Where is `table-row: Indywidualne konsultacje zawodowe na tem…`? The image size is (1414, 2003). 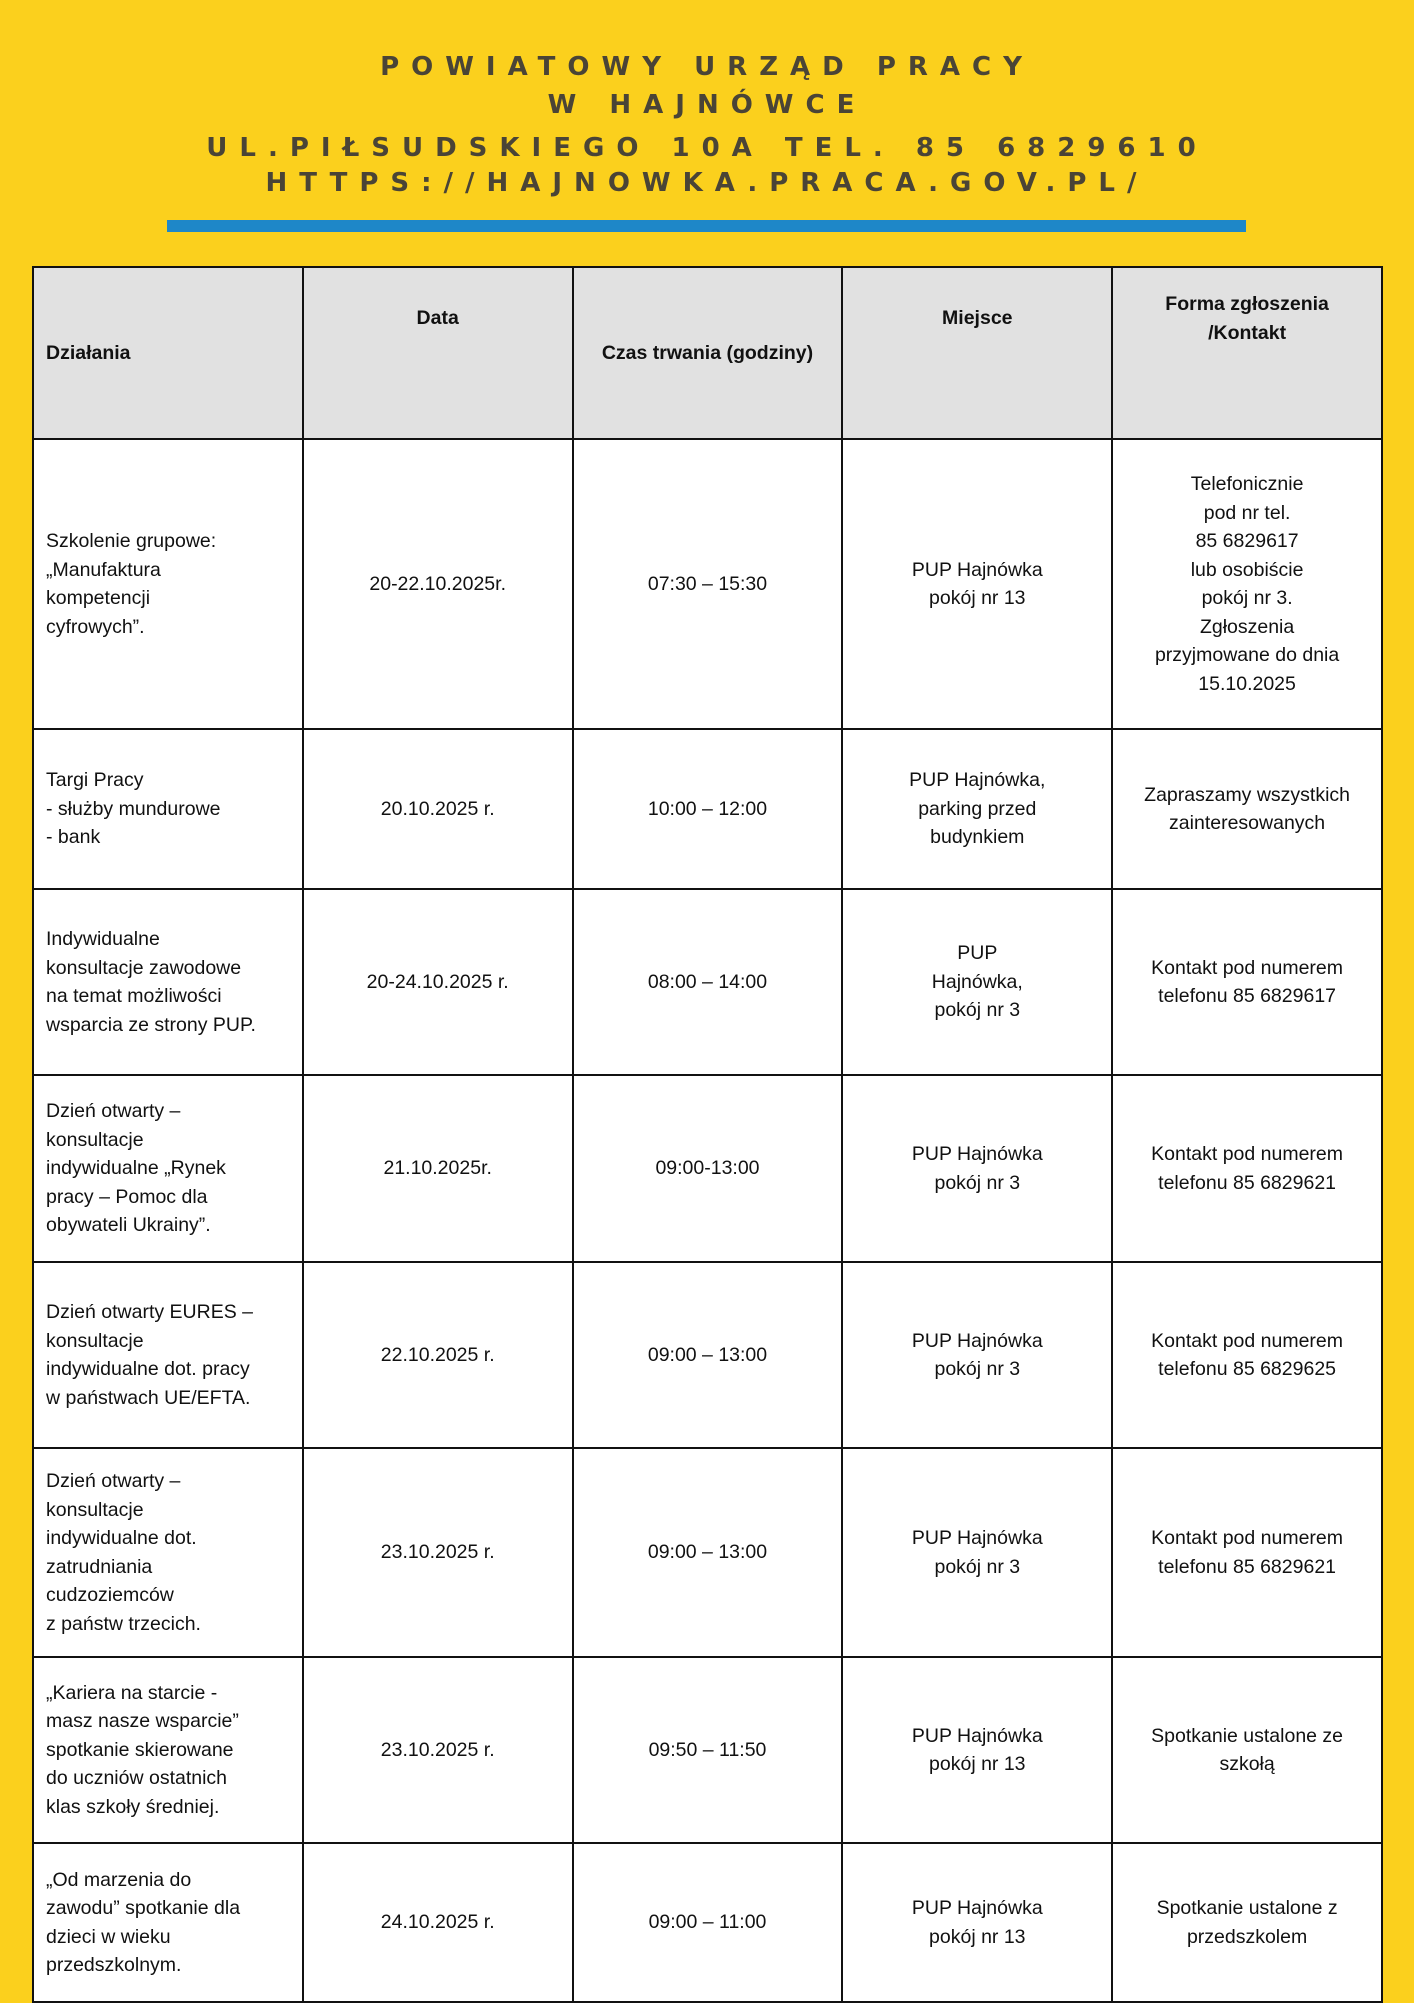 table-row: Indywidualne konsultacje zawodowe na tem… is located at coordinates (707, 982).